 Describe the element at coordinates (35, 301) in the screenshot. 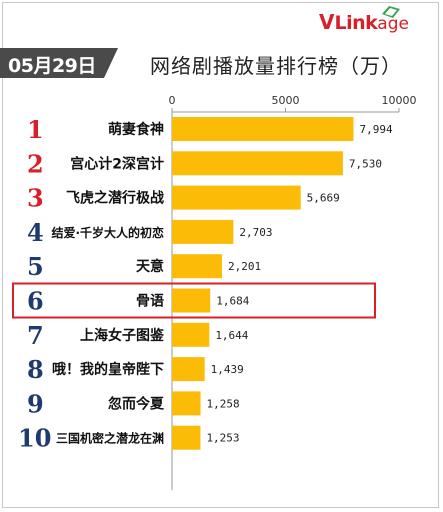

I see `rank-number: 6` at that location.